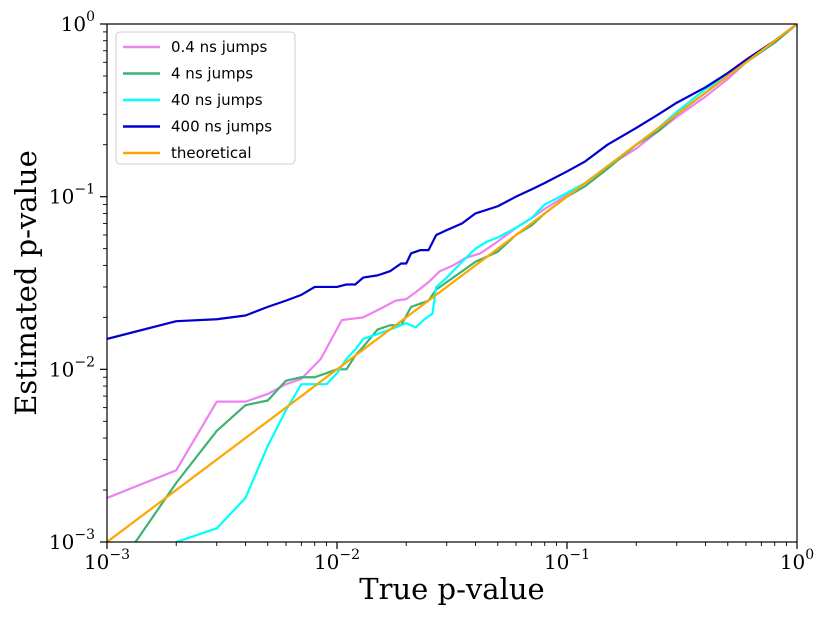 This screenshot has width=830, height=623. What do you see at coordinates (452, 545) in the screenshot?
I see `x-axis-ticks` at bounding box center [452, 545].